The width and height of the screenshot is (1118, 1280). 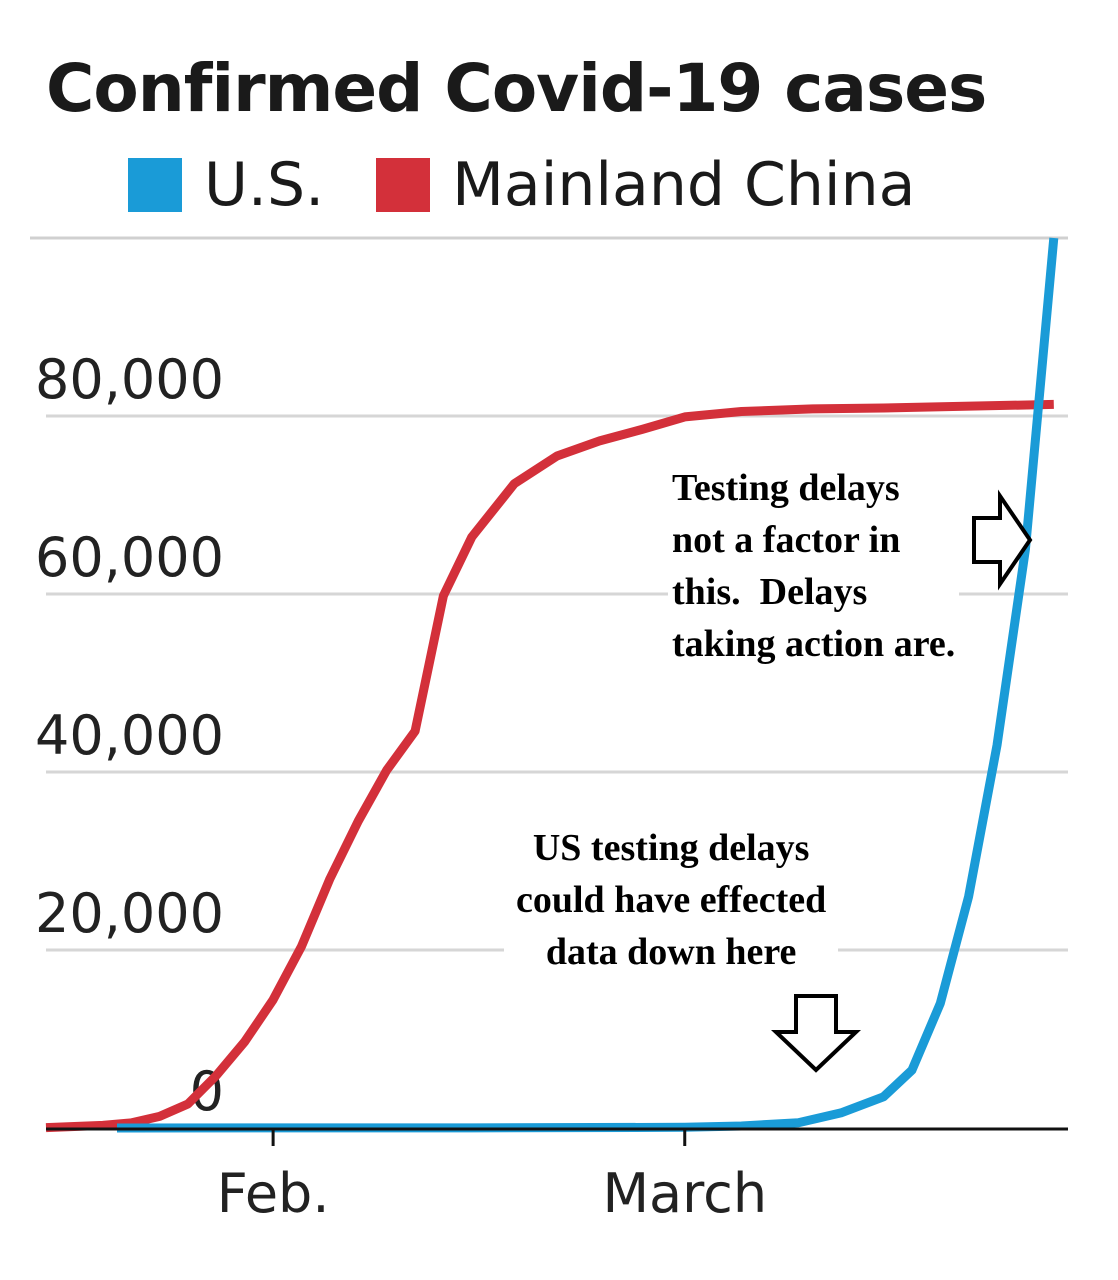 What do you see at coordinates (684, 185) in the screenshot?
I see `legend-label-china: Mainland China` at bounding box center [684, 185].